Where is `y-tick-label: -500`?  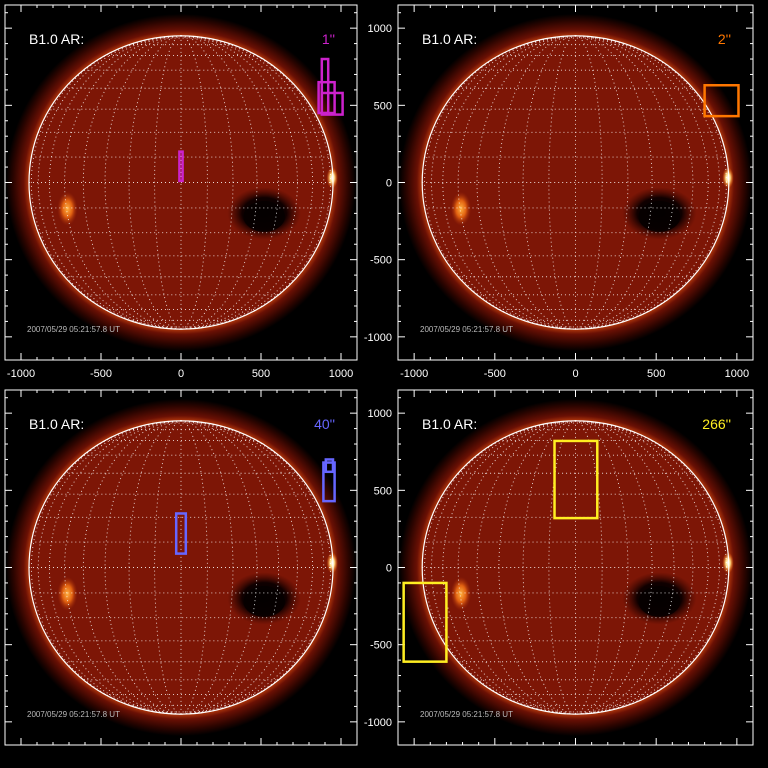 y-tick-label: -500 is located at coordinates (381, 261).